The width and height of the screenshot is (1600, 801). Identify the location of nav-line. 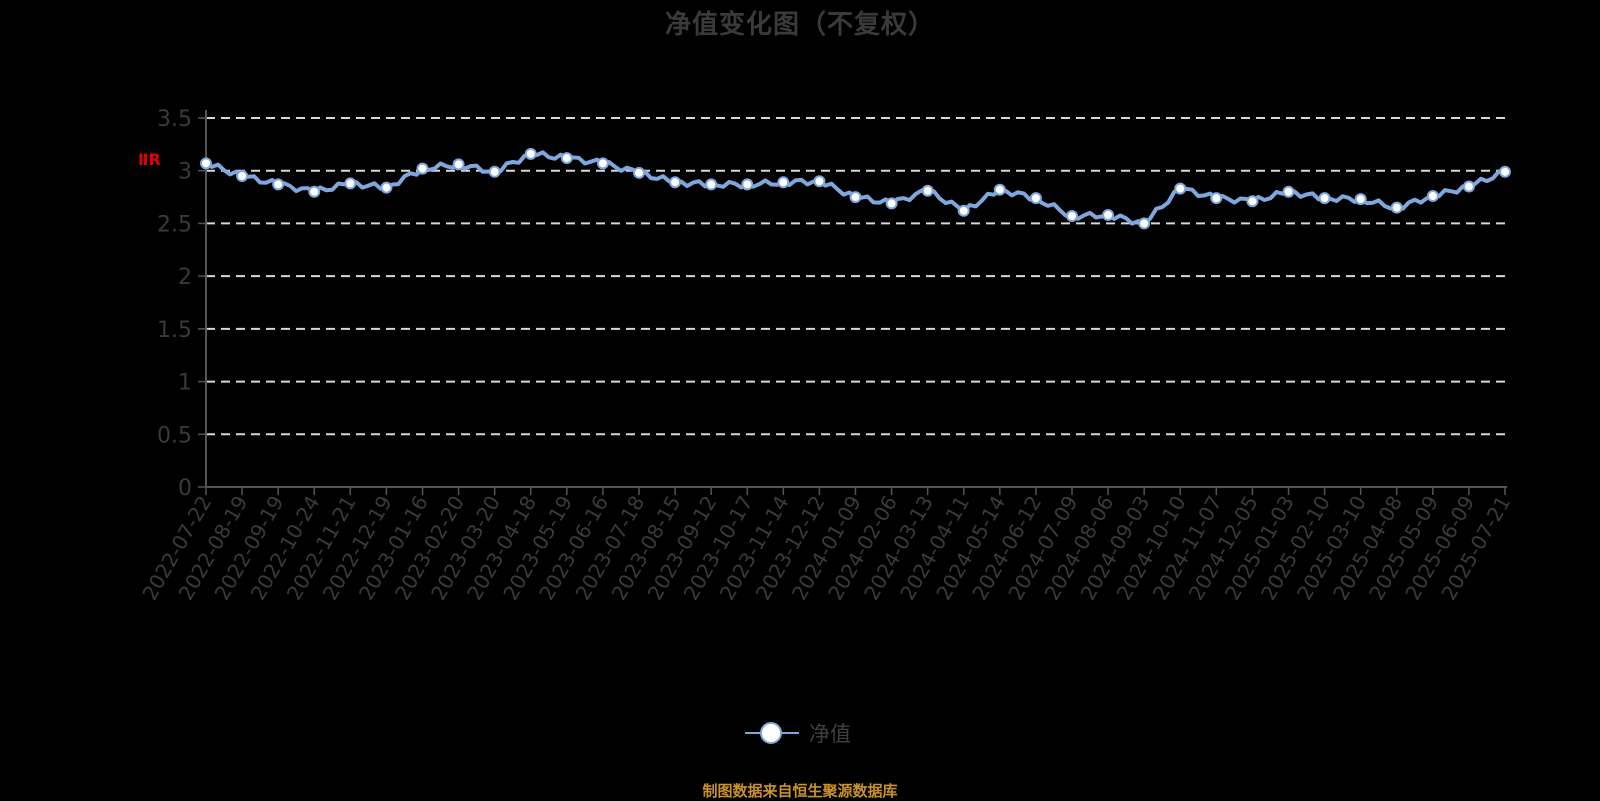
(855, 188).